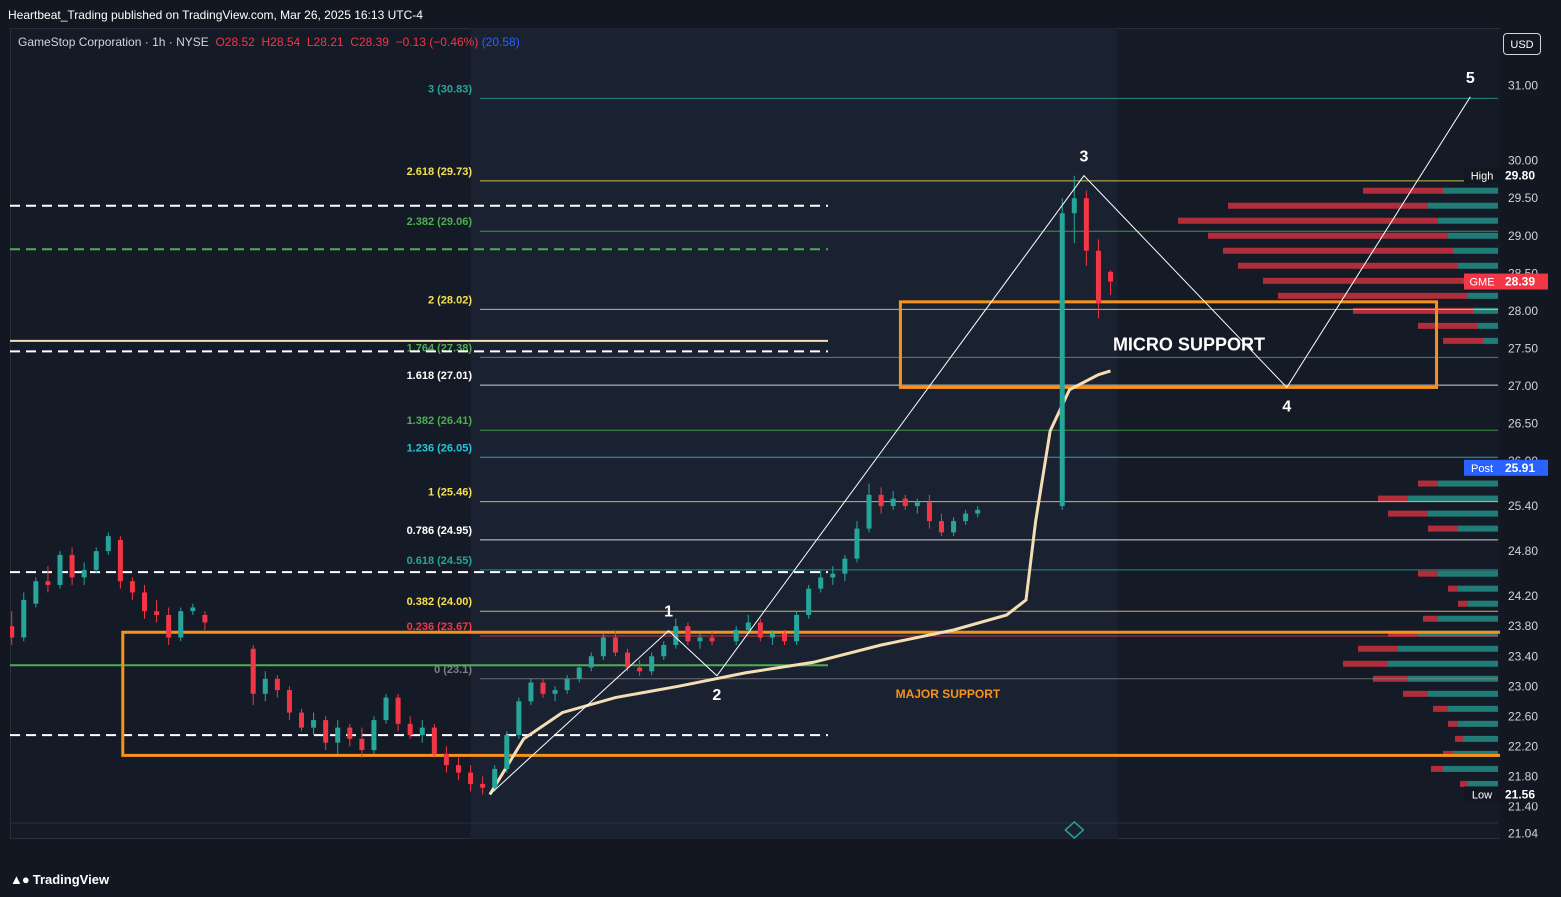  What do you see at coordinates (440, 561) in the screenshot?
I see `fib-label: 0.618 (24.55)` at bounding box center [440, 561].